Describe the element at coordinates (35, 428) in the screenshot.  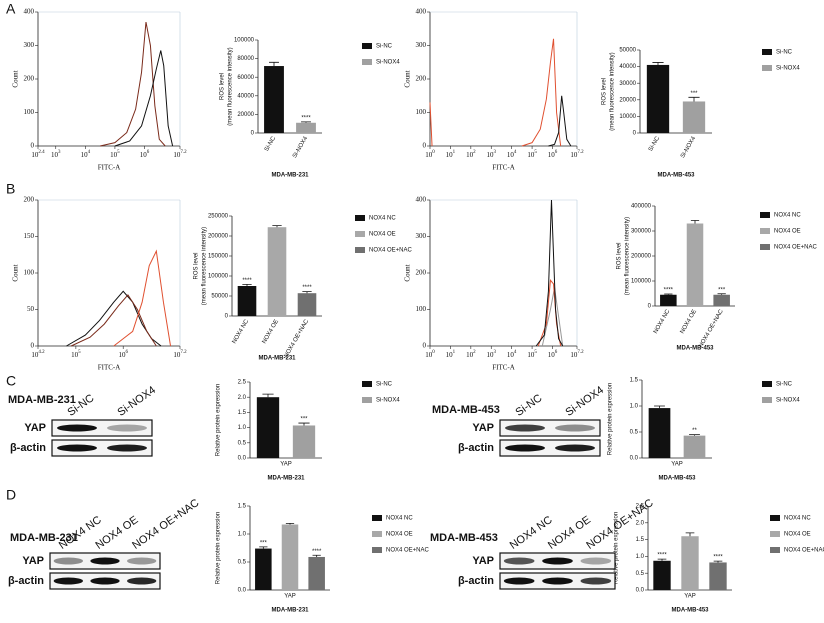
I see `row-label: YAP` at that location.